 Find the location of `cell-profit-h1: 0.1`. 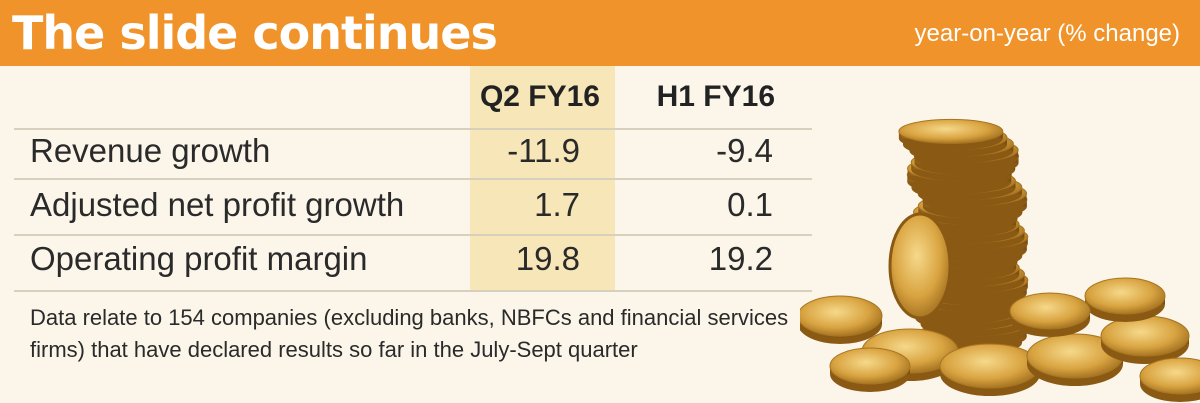

cell-profit-h1: 0.1 is located at coordinates (750, 204).